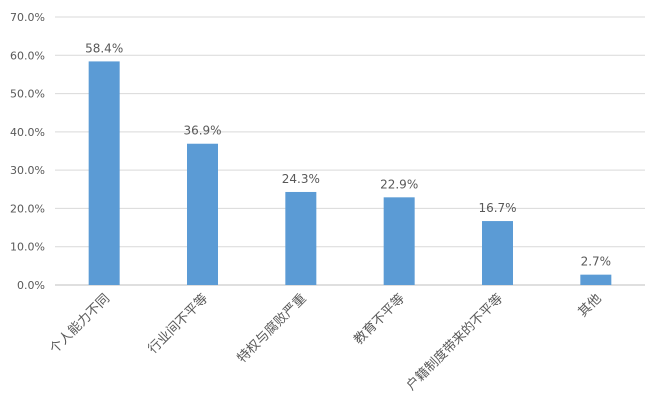 The width and height of the screenshot is (659, 417). I want to click on y-tick-label: 50.0%, so click(27, 94).